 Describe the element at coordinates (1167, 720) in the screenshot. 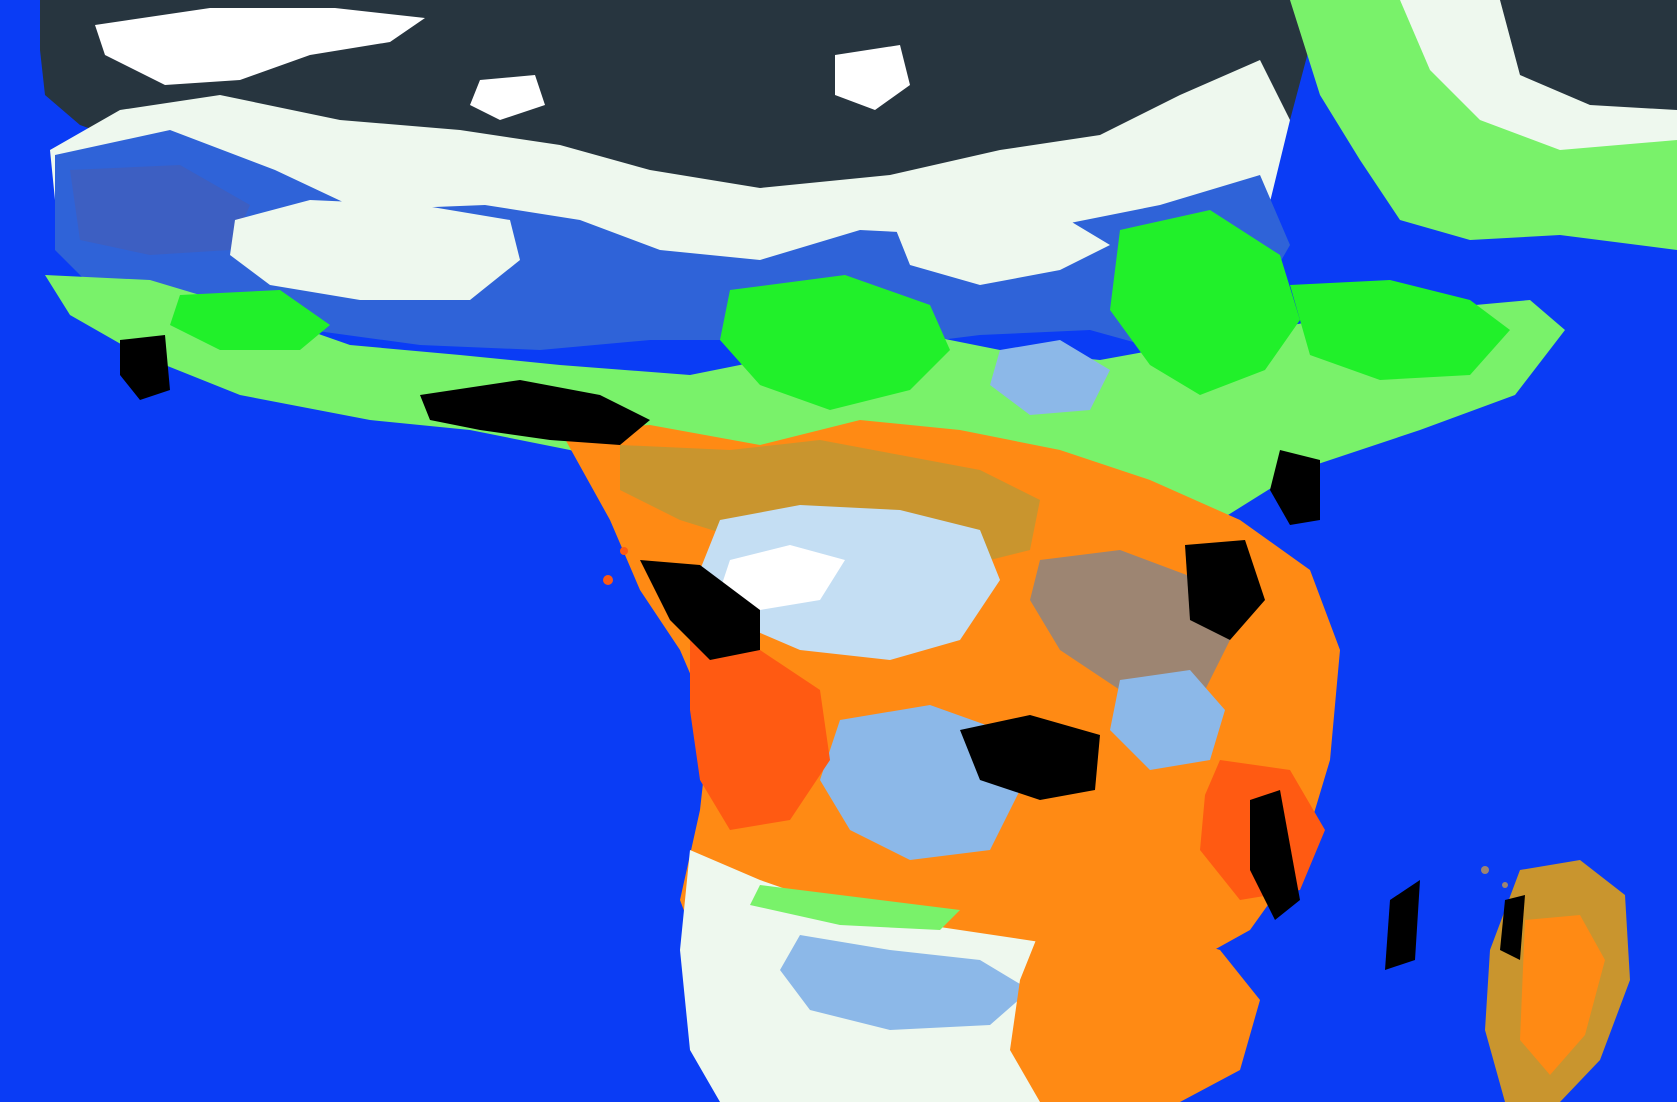

I see `sky-blue-east-central` at that location.